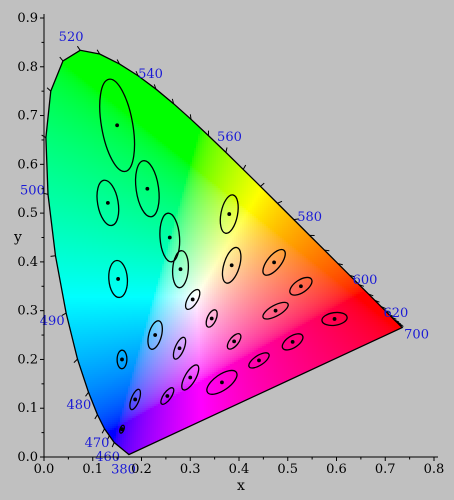 This screenshot has height=500, width=454. Describe the element at coordinates (27, 18) in the screenshot. I see `y-tick-label: 0.9` at that location.